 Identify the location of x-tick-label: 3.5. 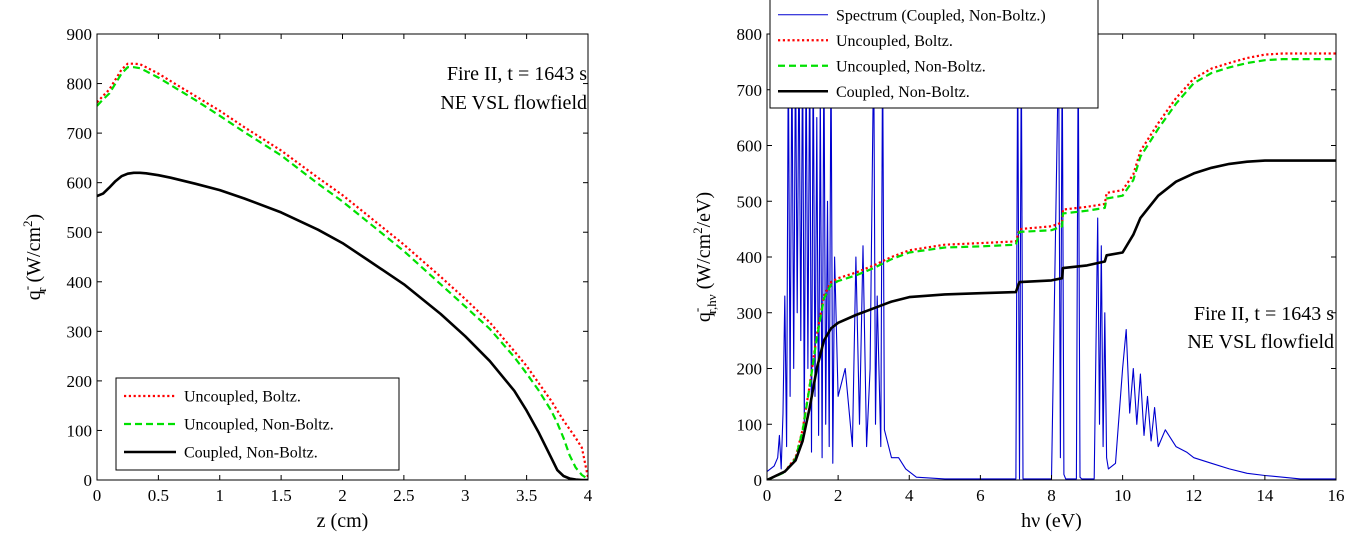
(526, 495).